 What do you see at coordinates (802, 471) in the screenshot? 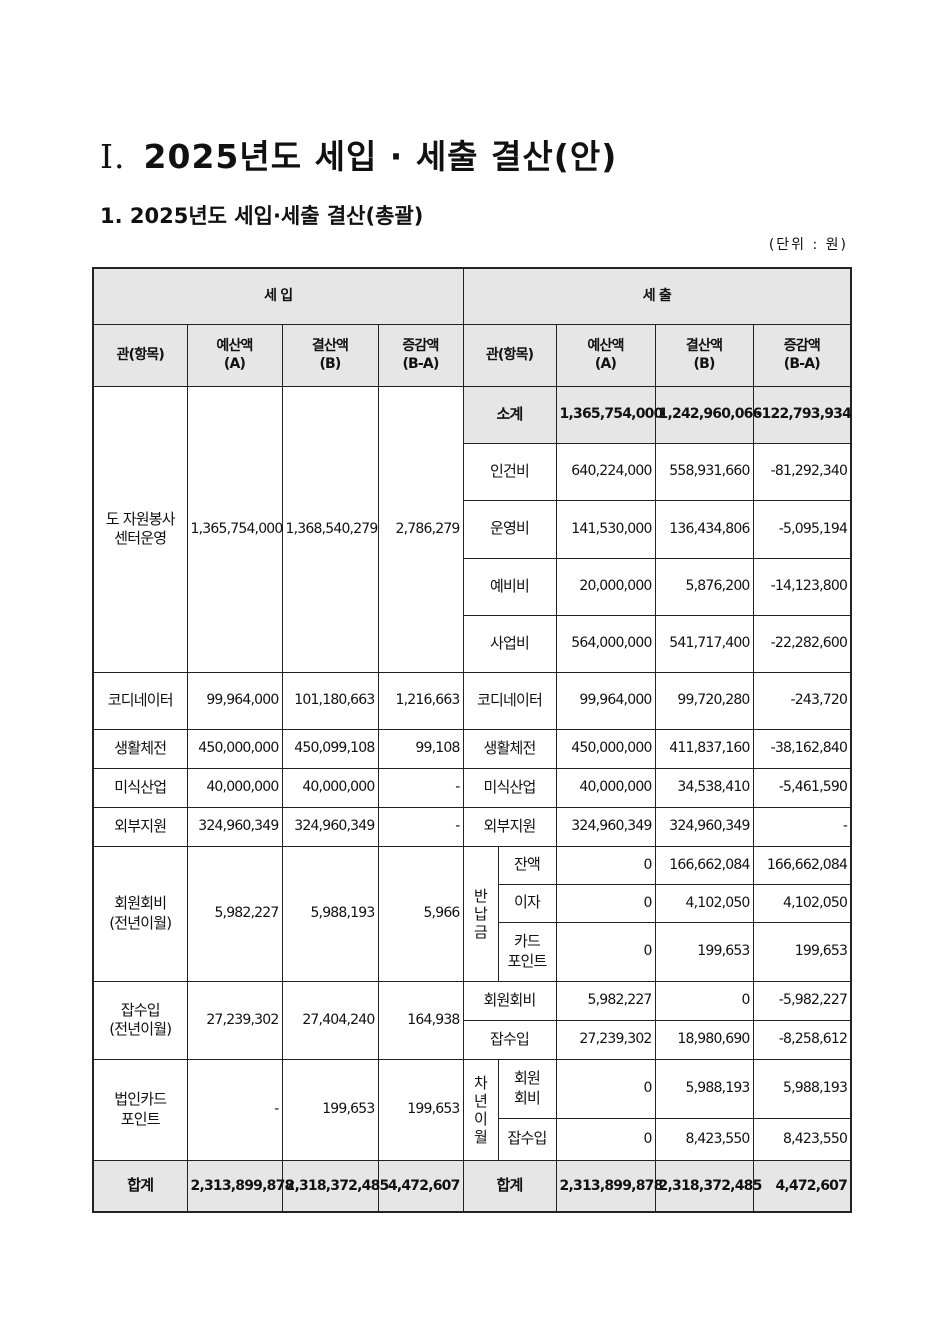
I see `expense-diff: -81,292,340` at bounding box center [802, 471].